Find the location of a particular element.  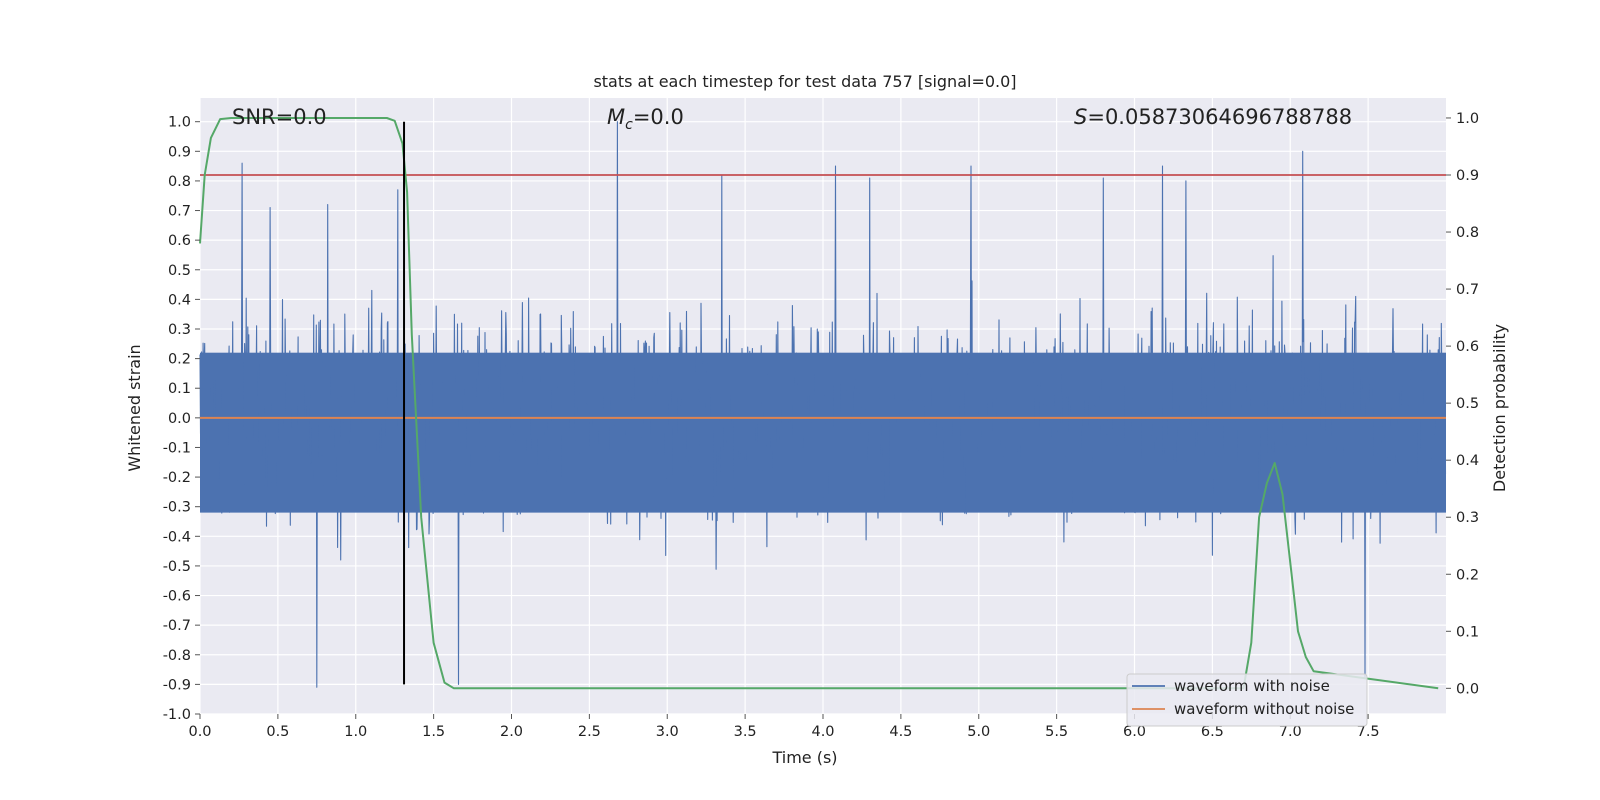

y-right-tick-label: 0.1 is located at coordinates (1467, 632).